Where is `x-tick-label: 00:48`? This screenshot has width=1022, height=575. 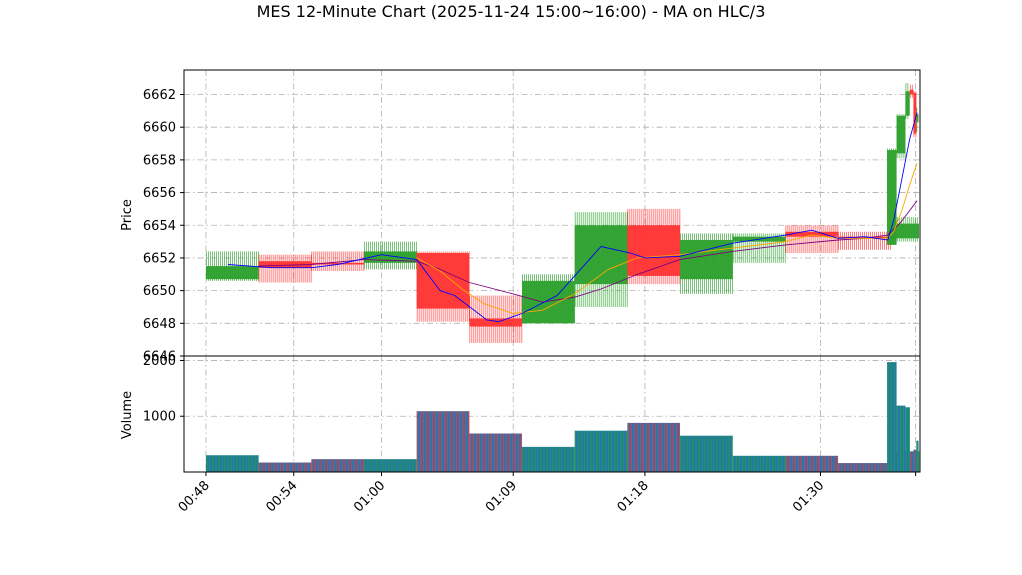 x-tick-label: 00:48 is located at coordinates (194, 496).